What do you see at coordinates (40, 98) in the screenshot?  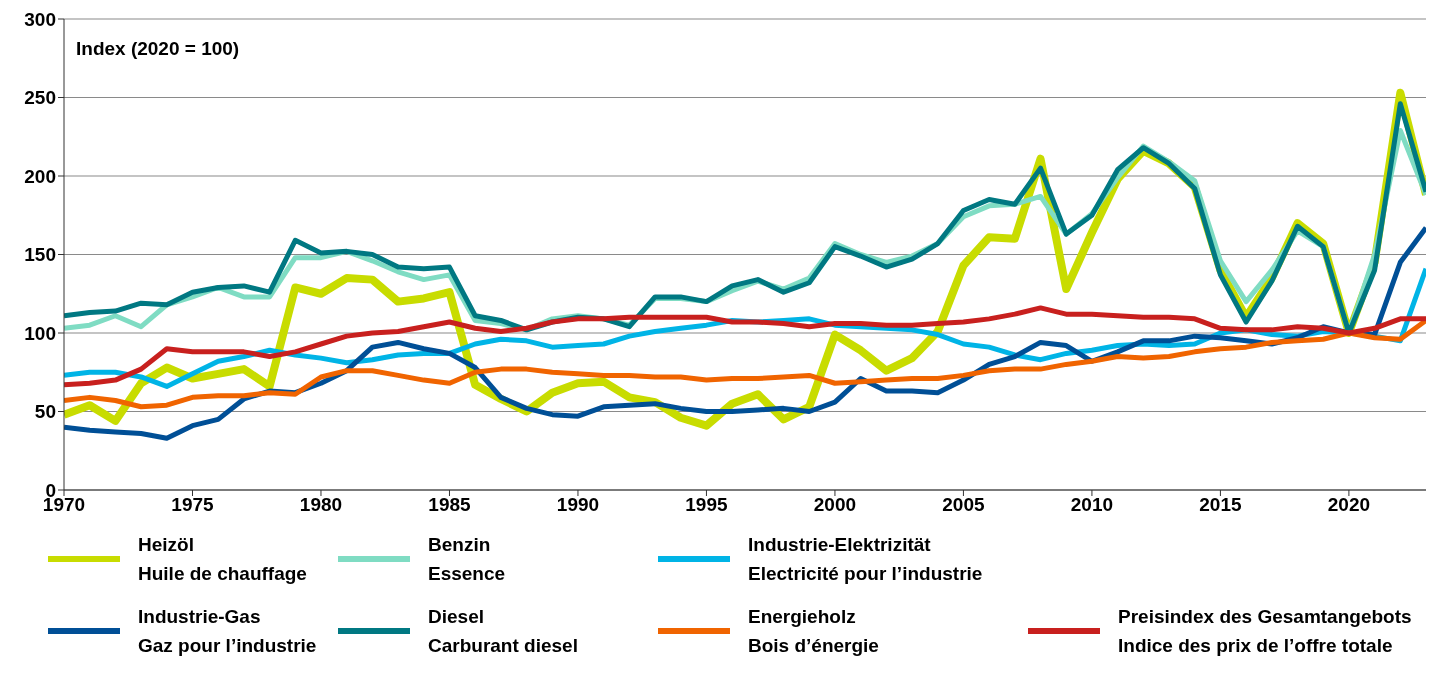 I see `y-tick-label: 250` at bounding box center [40, 98].